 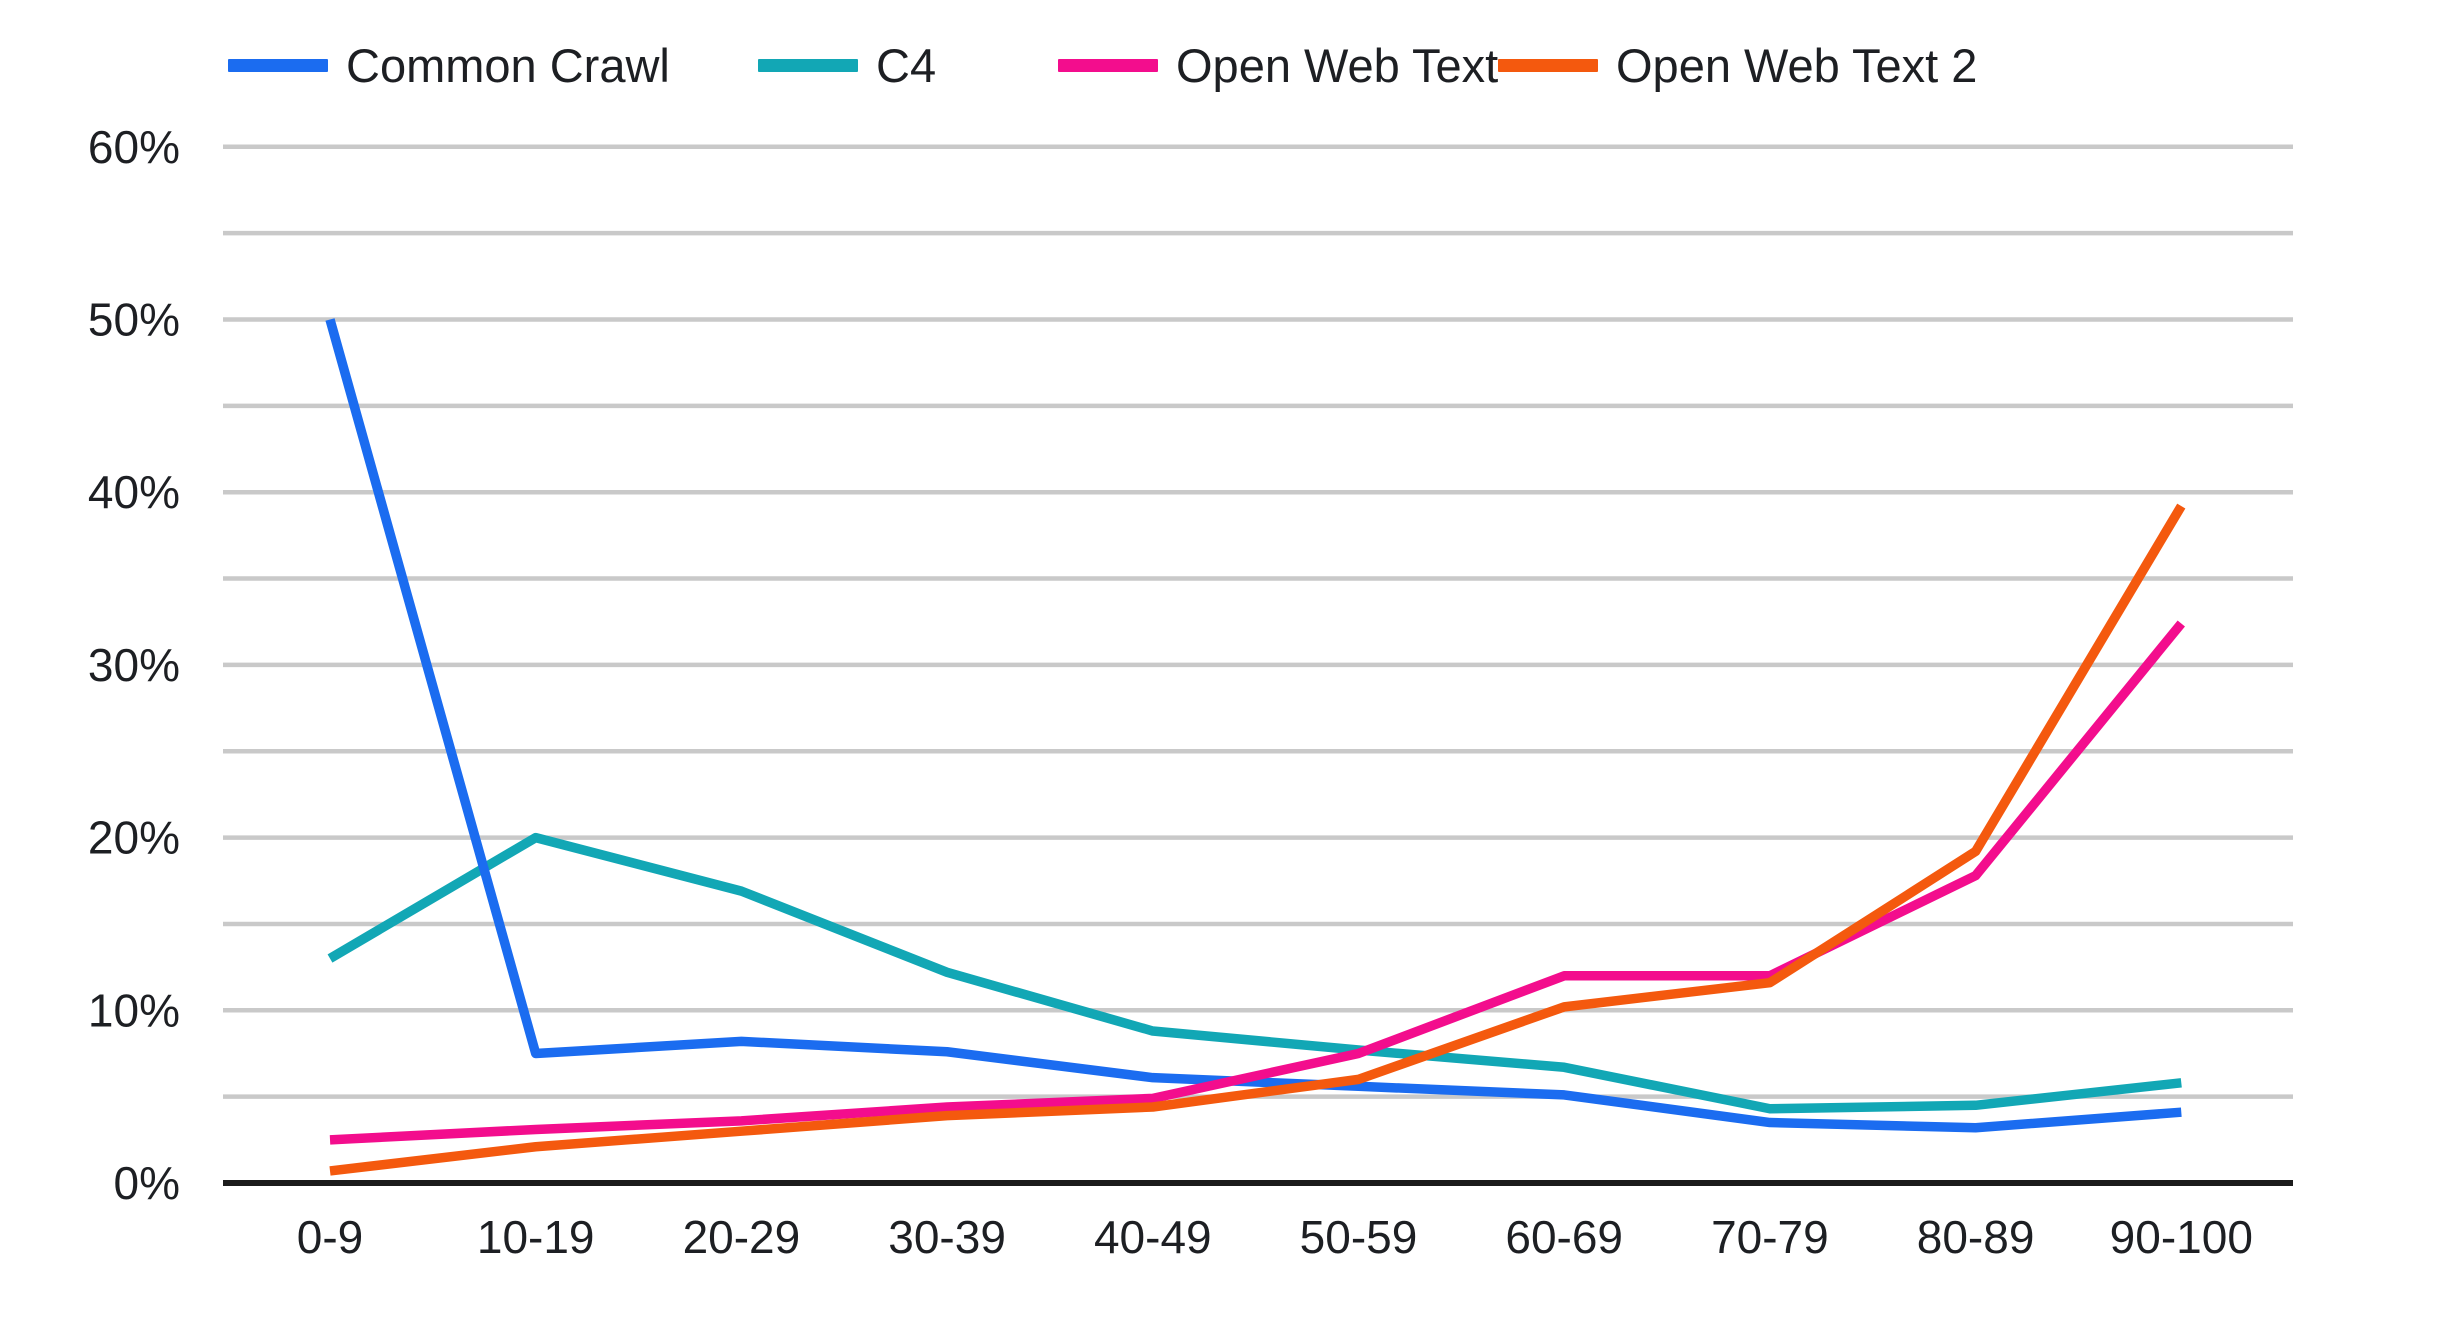 I want to click on legend-item-common-crawl: Common Crawl, so click(x=449, y=65).